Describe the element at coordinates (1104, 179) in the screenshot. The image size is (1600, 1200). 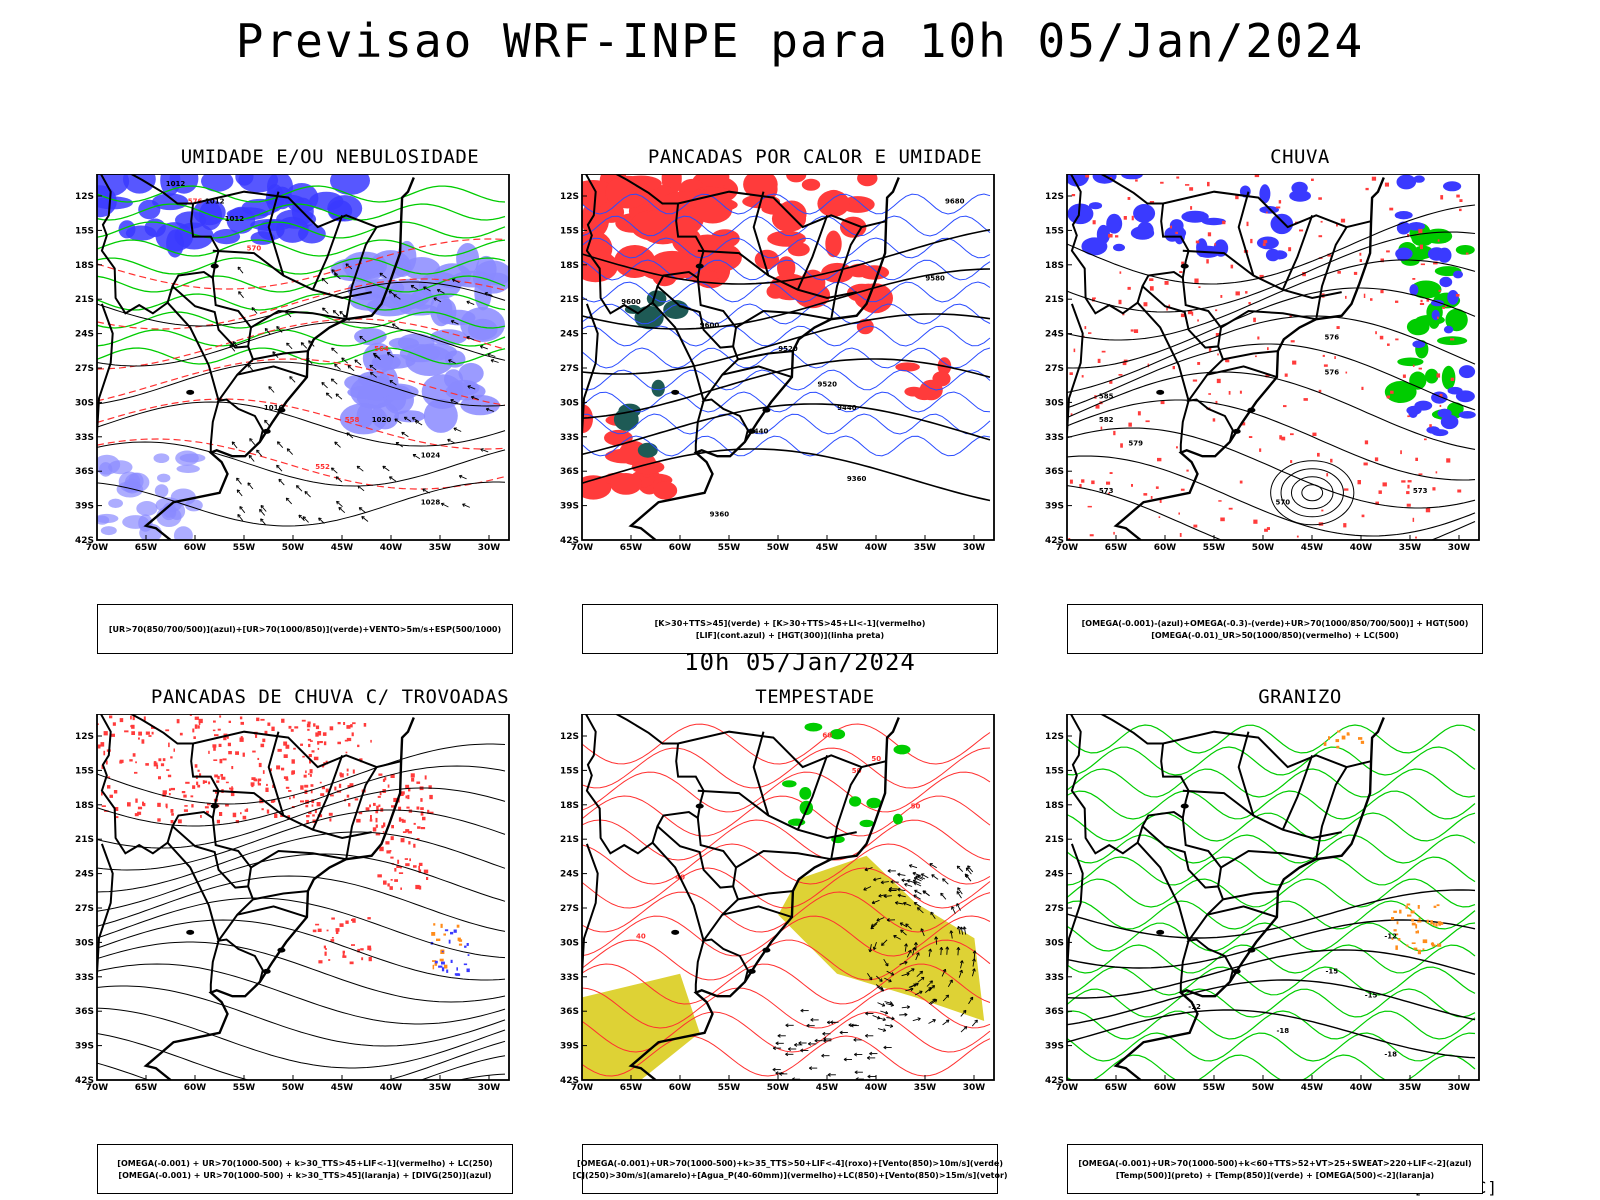
I see `omega-blue` at that location.